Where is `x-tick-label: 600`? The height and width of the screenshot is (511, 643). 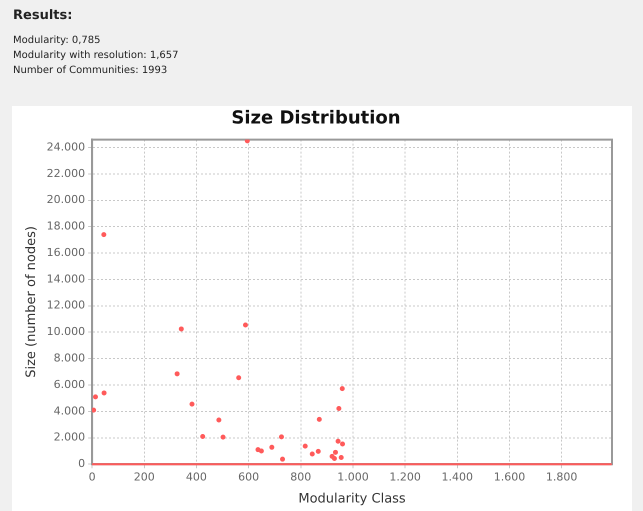 x-tick-label: 600 is located at coordinates (249, 477).